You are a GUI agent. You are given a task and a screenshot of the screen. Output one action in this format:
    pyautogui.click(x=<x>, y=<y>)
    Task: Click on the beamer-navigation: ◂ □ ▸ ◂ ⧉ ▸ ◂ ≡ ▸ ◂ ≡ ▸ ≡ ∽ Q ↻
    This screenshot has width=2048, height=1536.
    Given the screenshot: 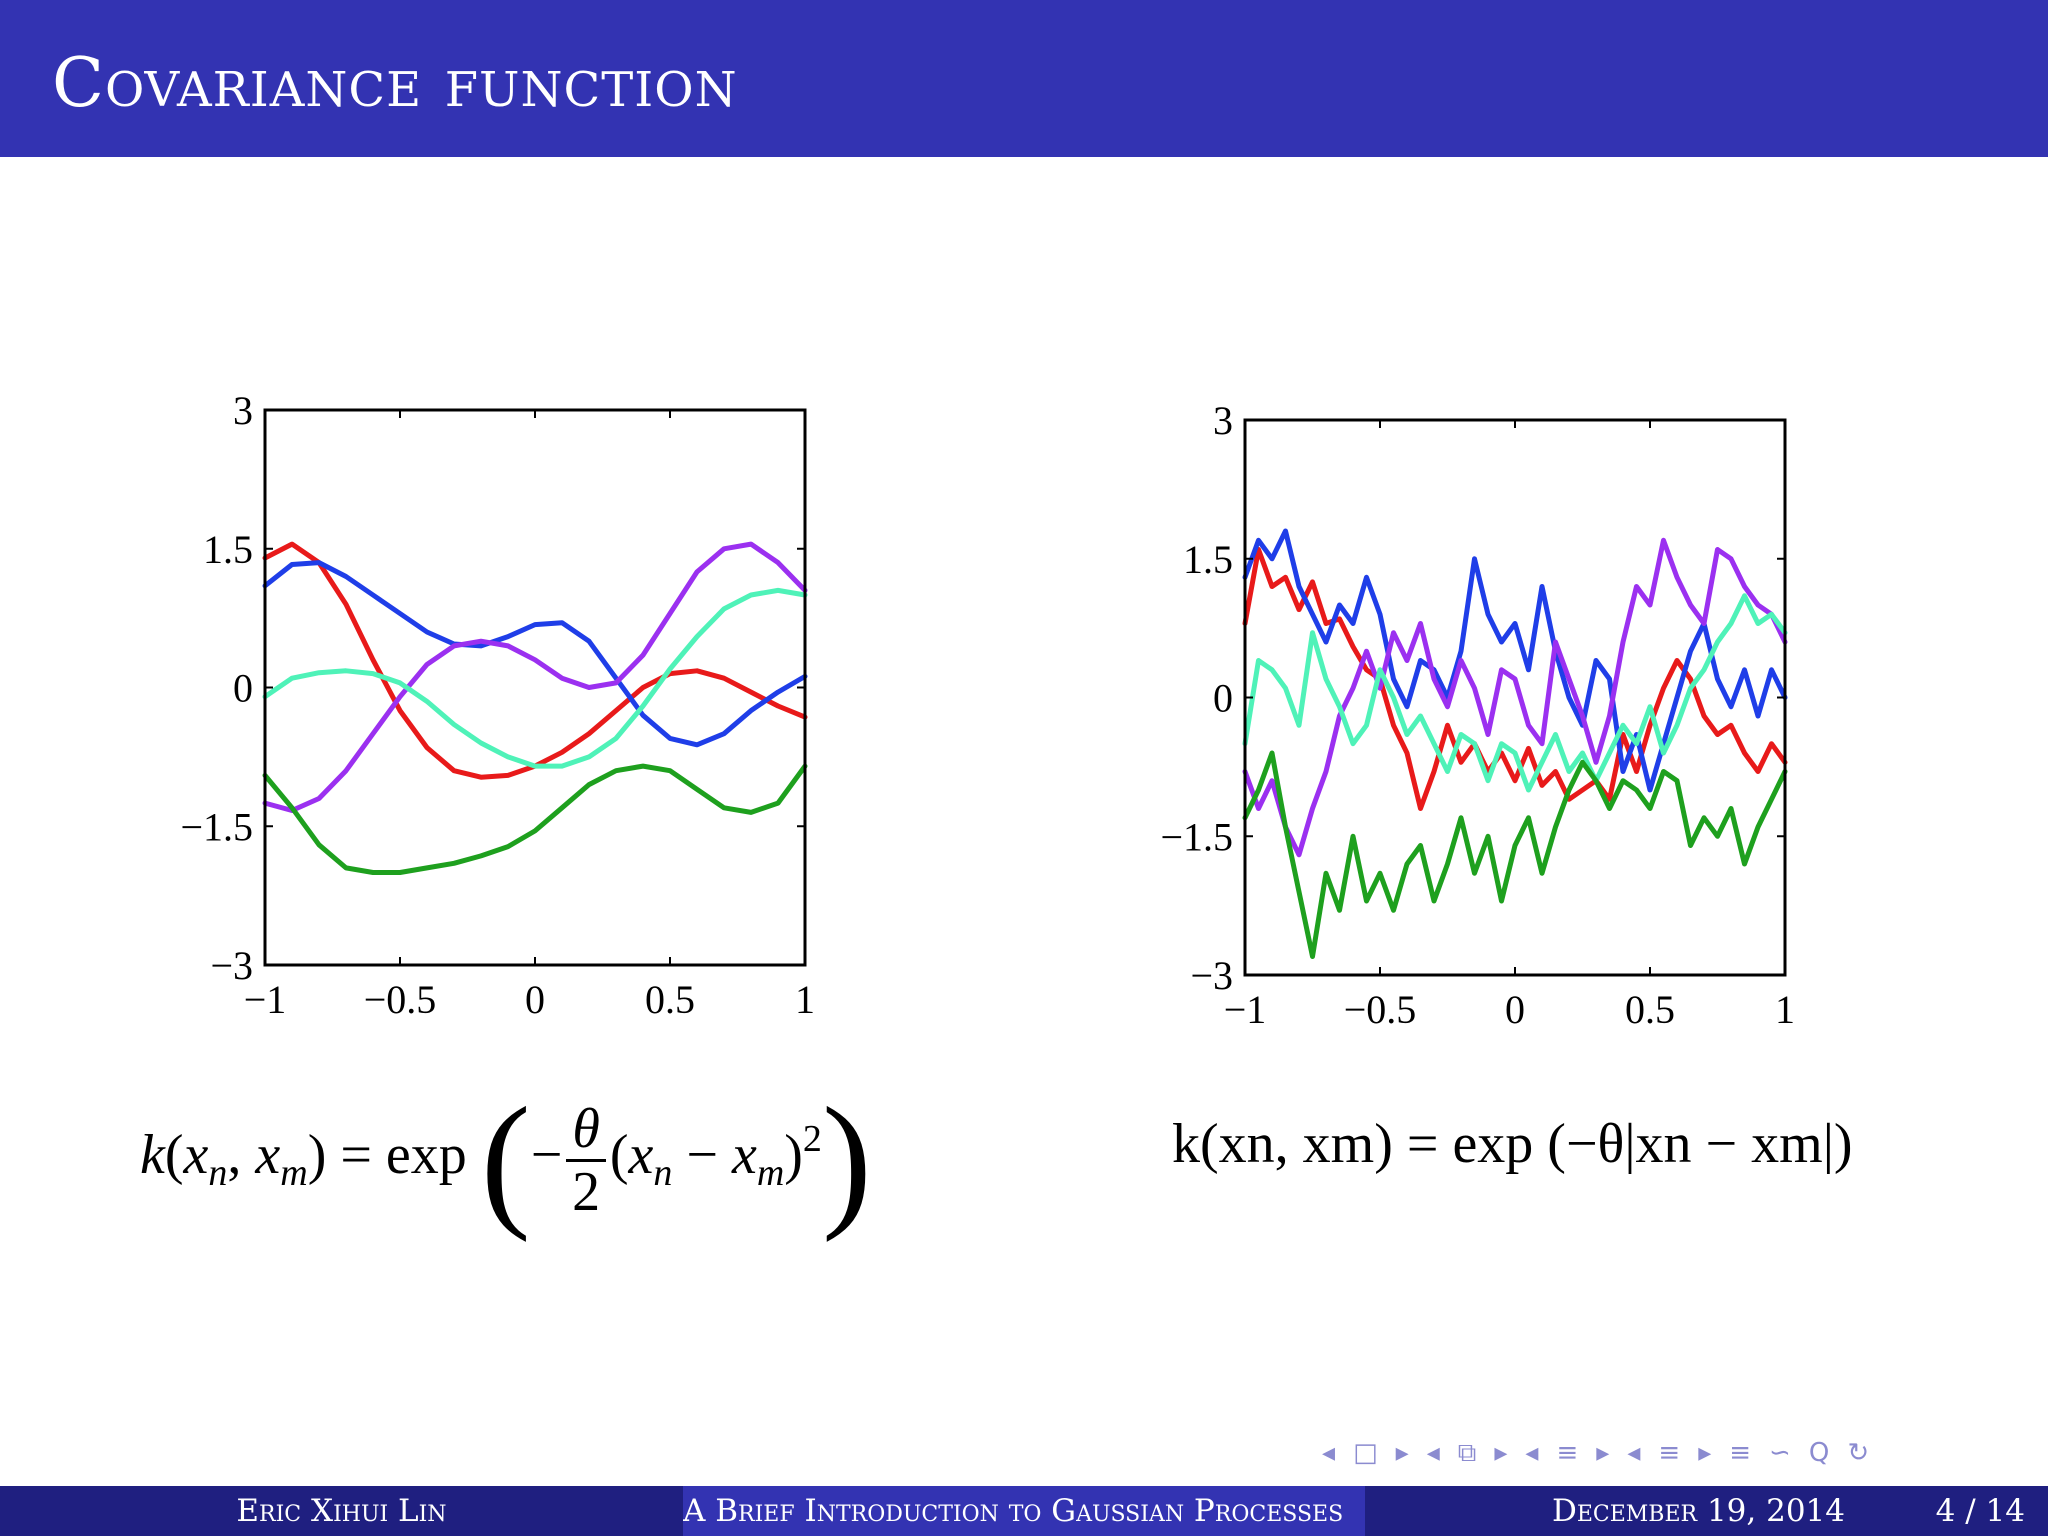 What is the action you would take?
    pyautogui.click(x=1604, y=1458)
    